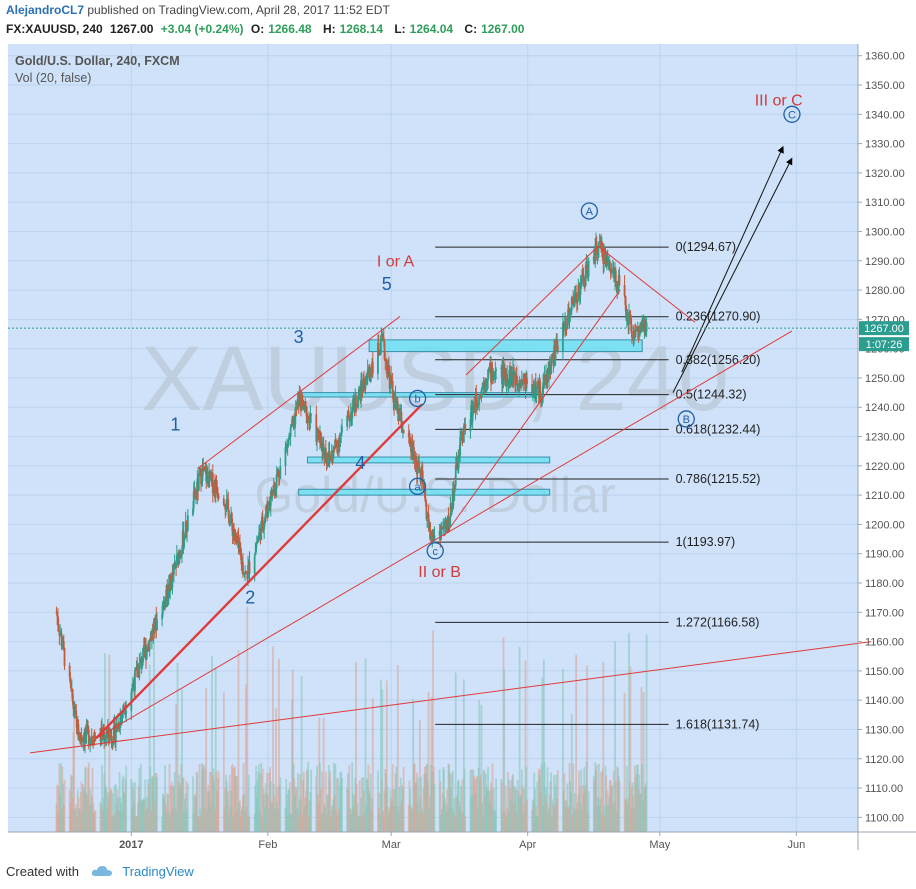 The width and height of the screenshot is (916, 889). I want to click on trendline, so click(532, 310).